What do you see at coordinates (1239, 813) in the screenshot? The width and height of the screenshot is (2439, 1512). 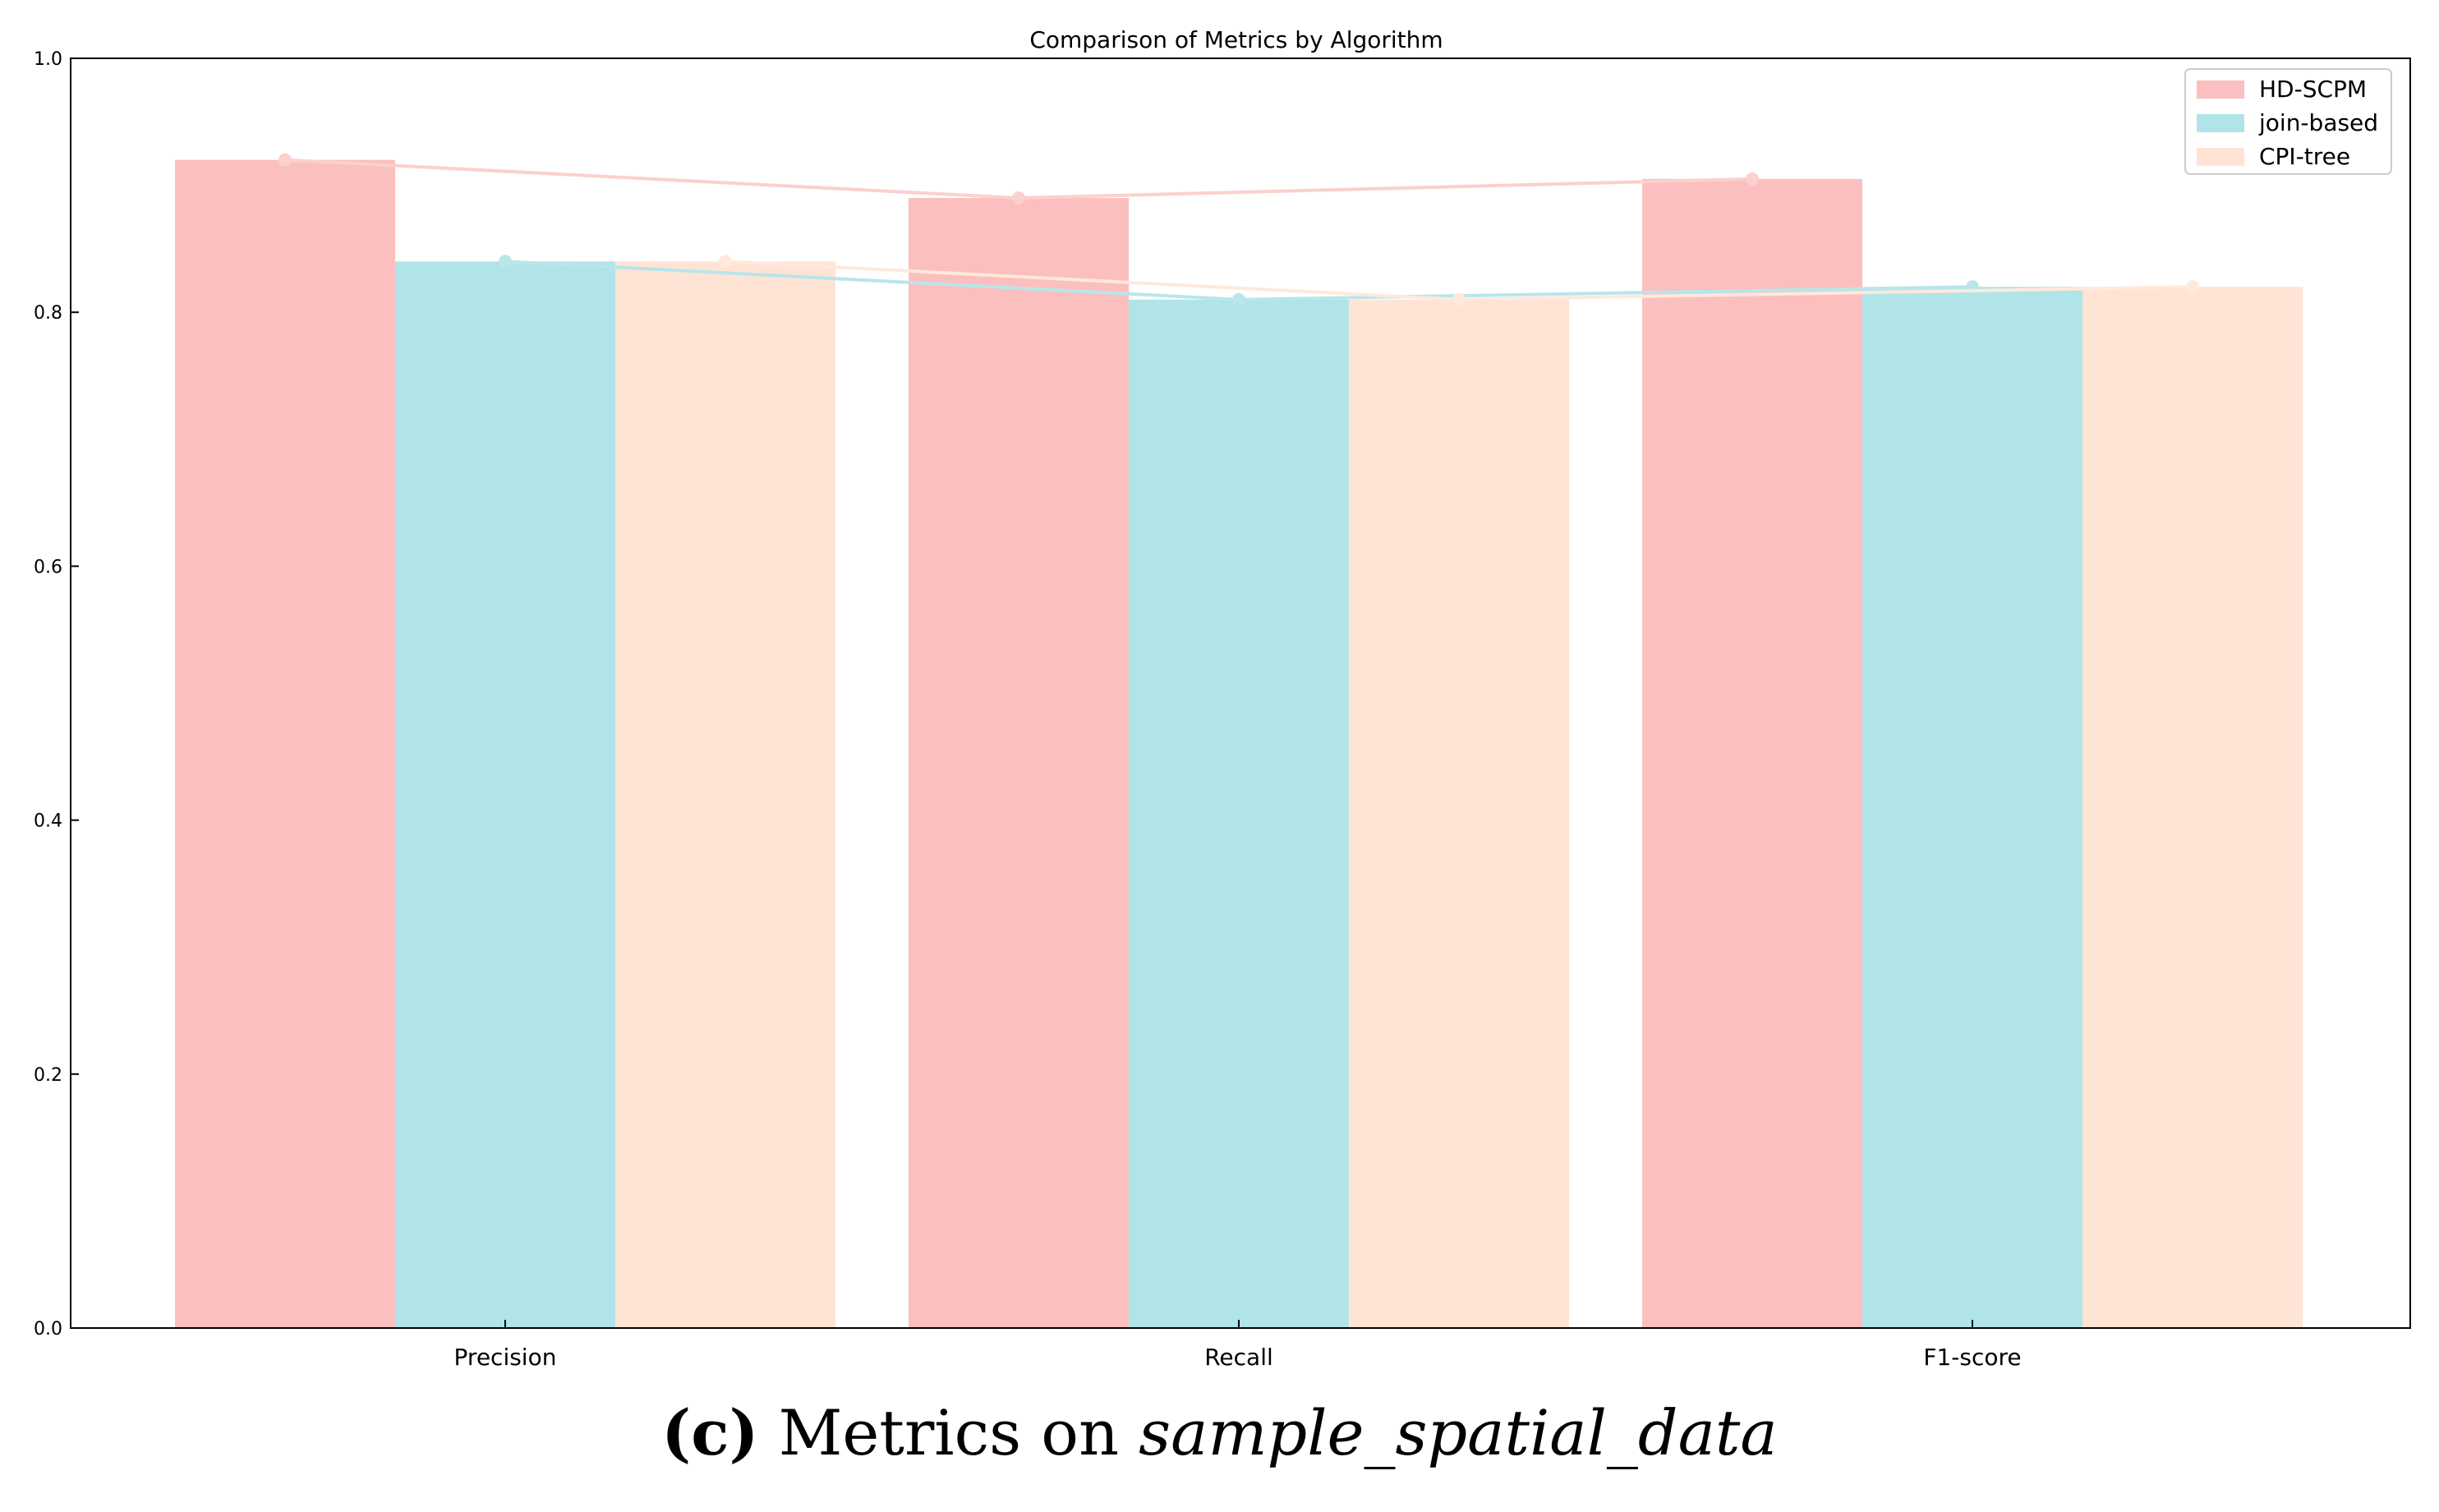 I see `bar-join-based-Recall` at bounding box center [1239, 813].